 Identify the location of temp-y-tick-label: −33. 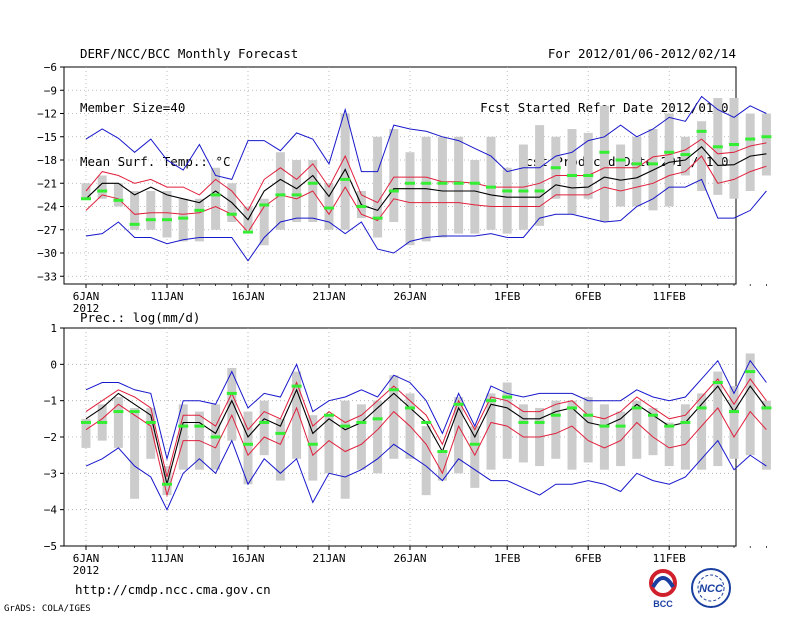
(47, 276).